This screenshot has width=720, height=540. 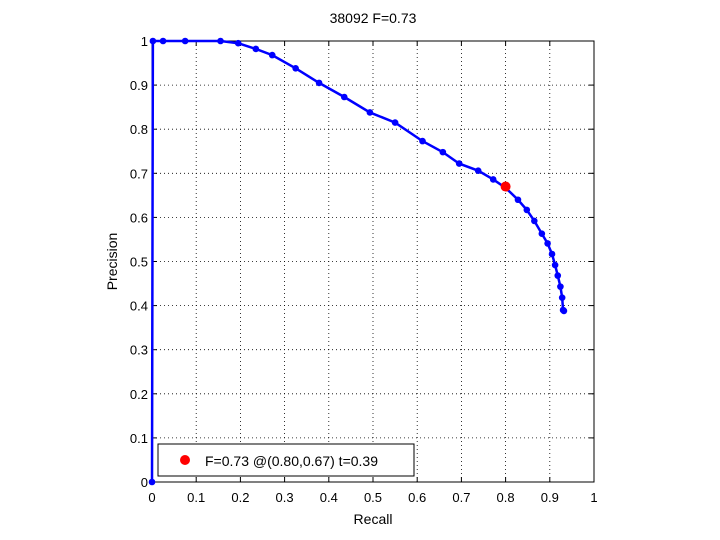 I want to click on x-tick-label: 0.1, so click(x=196, y=497).